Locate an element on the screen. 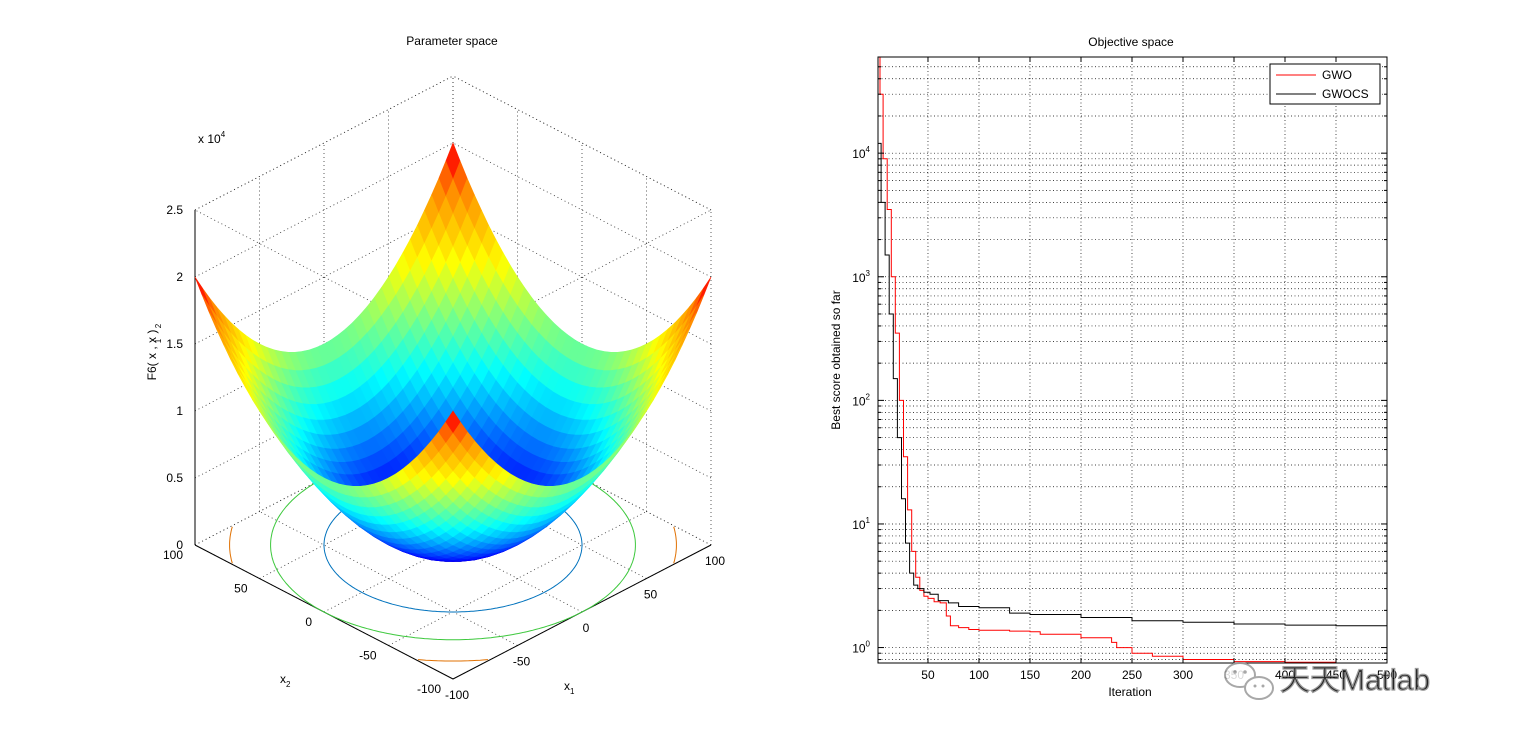  legend: GWO GWOCS is located at coordinates (1325, 84).